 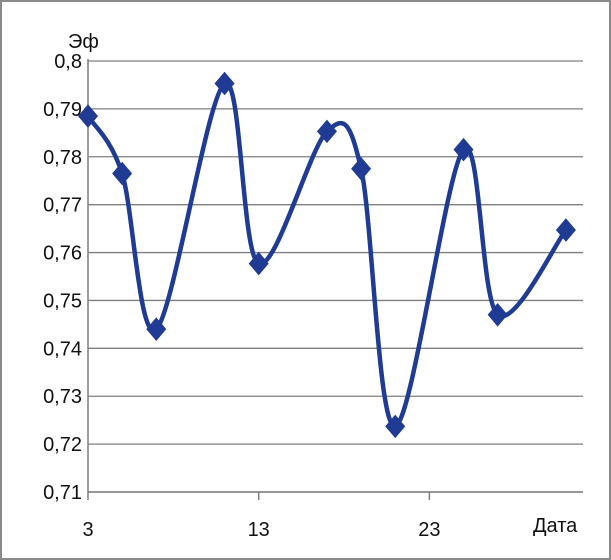 I want to click on y-tick-labels: 0,71 0,72 0,73 0,74 0,75 0,76 0,77 0,78 0,79 0,8, so click(x=62, y=277).